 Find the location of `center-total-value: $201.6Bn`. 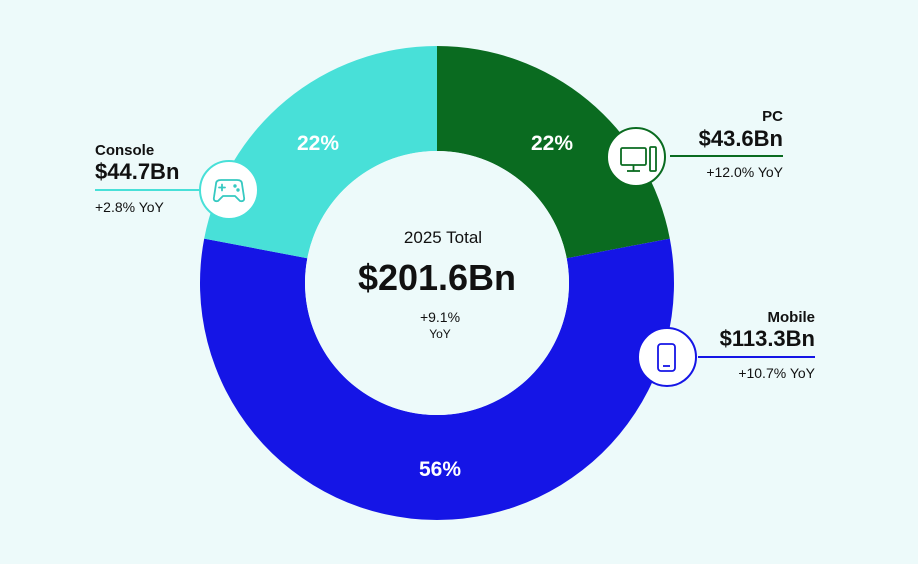

center-total-value: $201.6Bn is located at coordinates (437, 277).